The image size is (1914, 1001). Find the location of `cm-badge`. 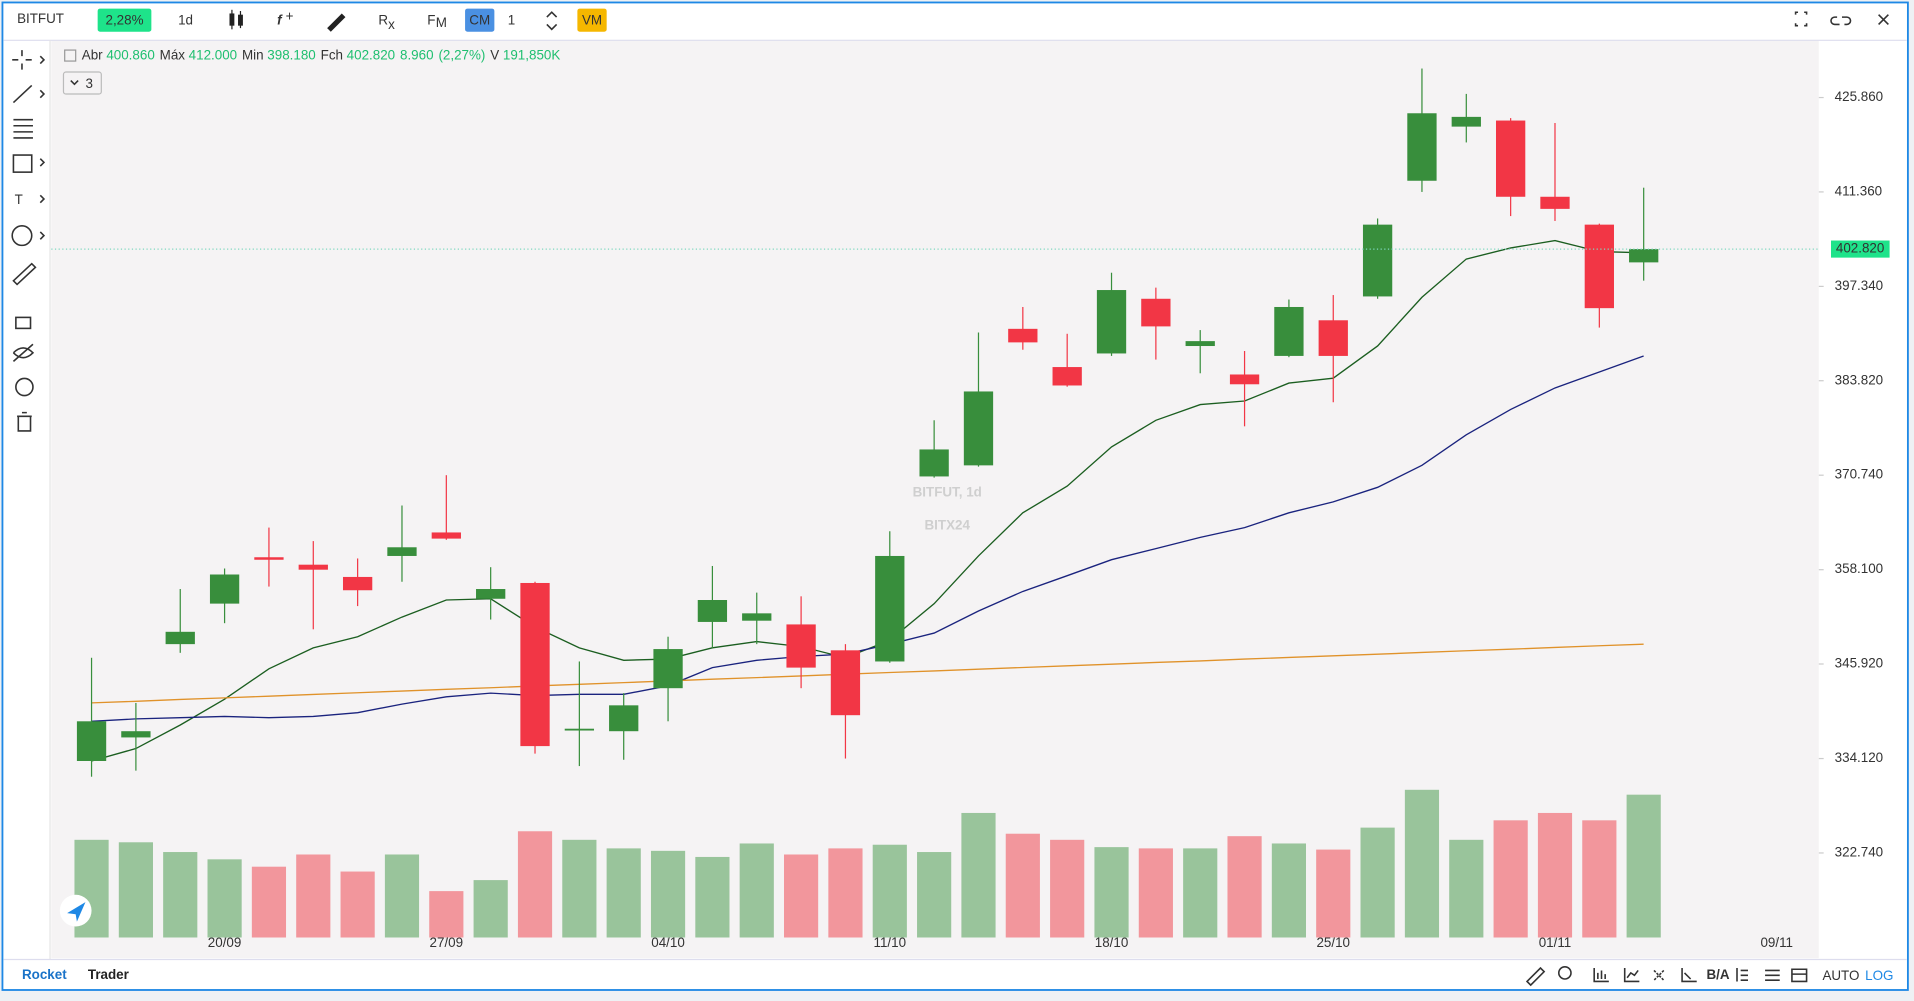

cm-badge is located at coordinates (480, 20).